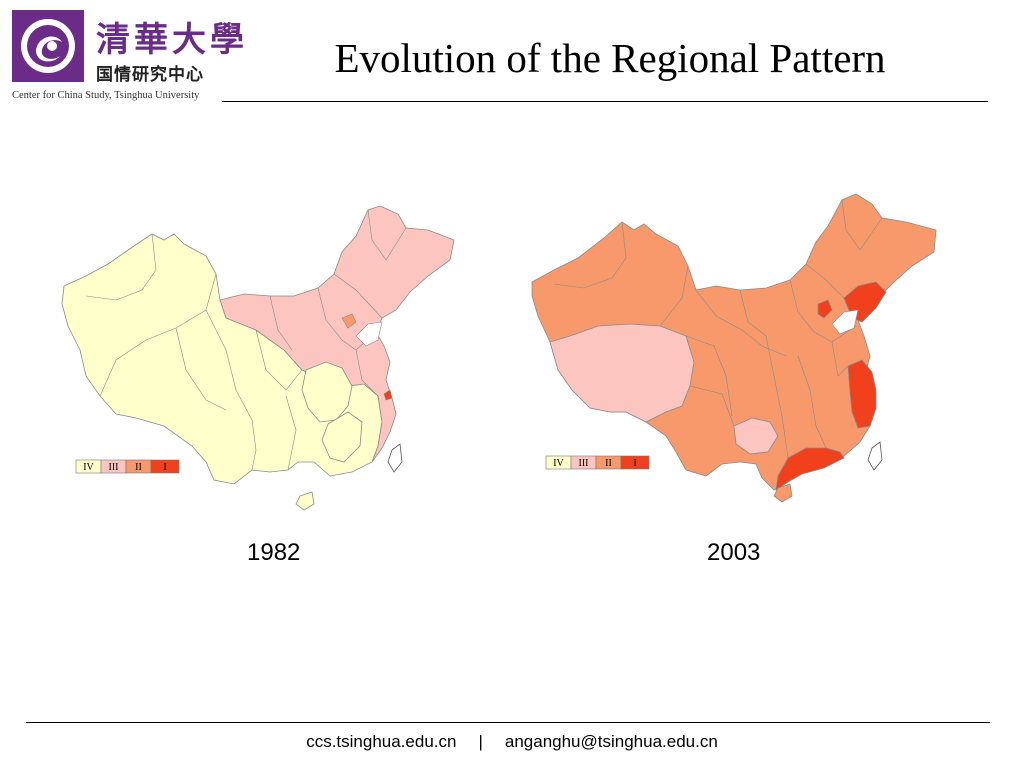 This screenshot has width=1024, height=768. I want to click on region-beijing-ii, so click(349, 321).